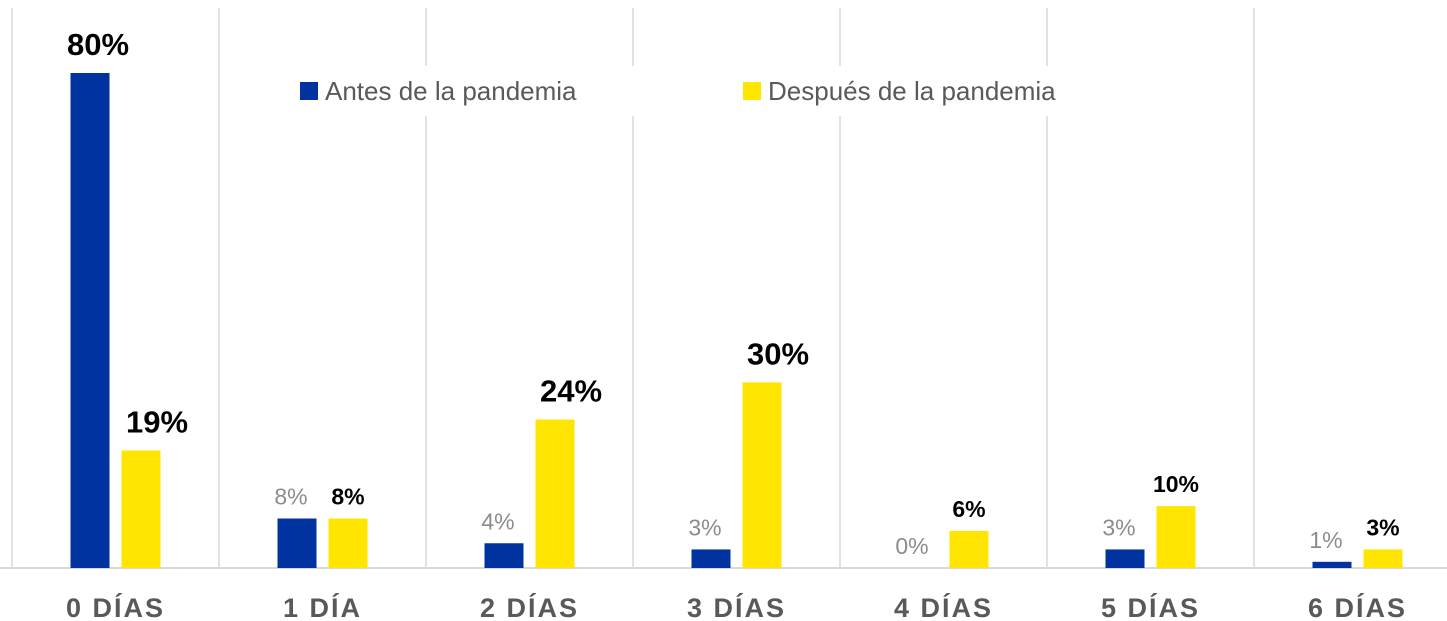 Image resolution: width=1447 pixels, height=621 pixels. What do you see at coordinates (98, 44) in the screenshot?
I see `data-label: 80%` at bounding box center [98, 44].